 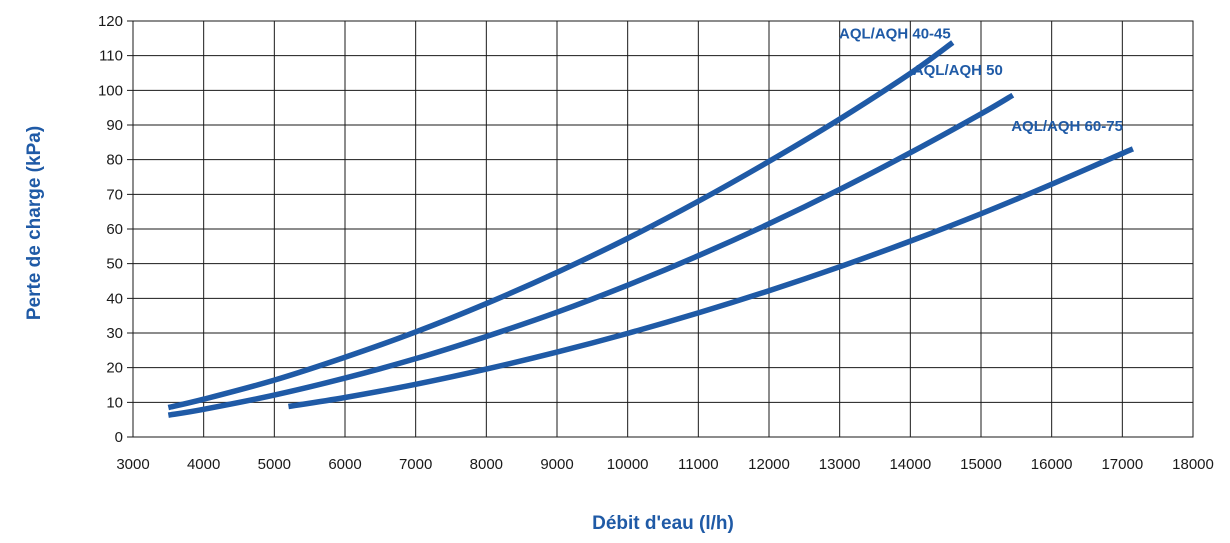 I want to click on y-tick-label: 20, so click(x=114, y=368).